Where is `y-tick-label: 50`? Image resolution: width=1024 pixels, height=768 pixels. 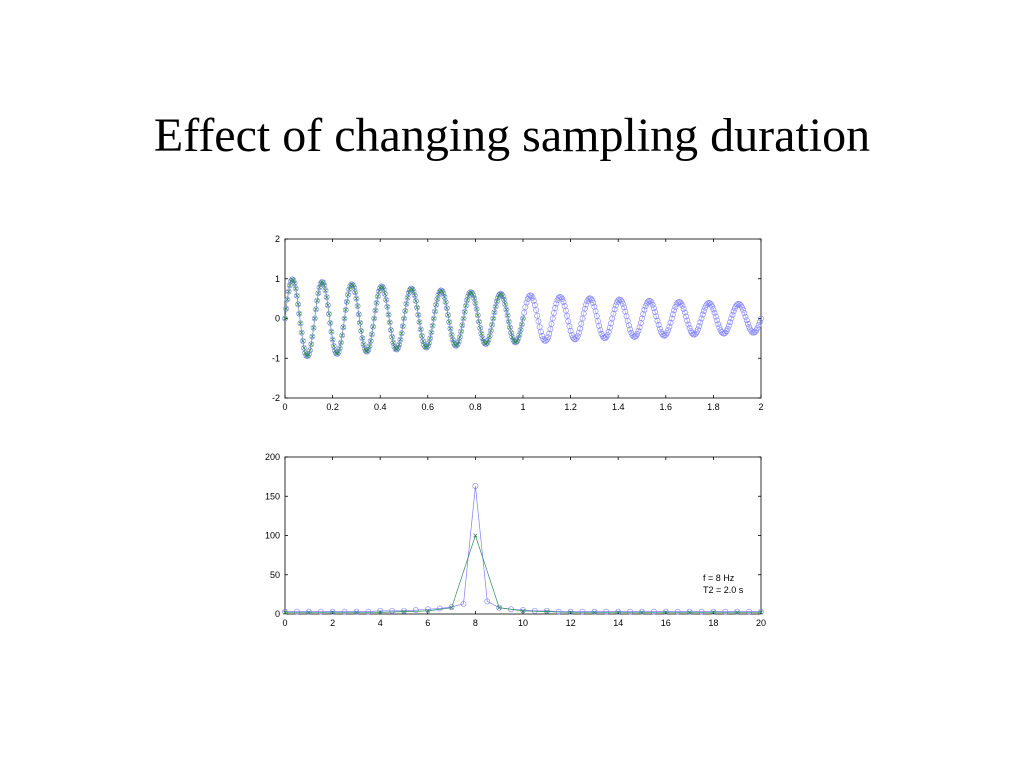 y-tick-label: 50 is located at coordinates (275, 575).